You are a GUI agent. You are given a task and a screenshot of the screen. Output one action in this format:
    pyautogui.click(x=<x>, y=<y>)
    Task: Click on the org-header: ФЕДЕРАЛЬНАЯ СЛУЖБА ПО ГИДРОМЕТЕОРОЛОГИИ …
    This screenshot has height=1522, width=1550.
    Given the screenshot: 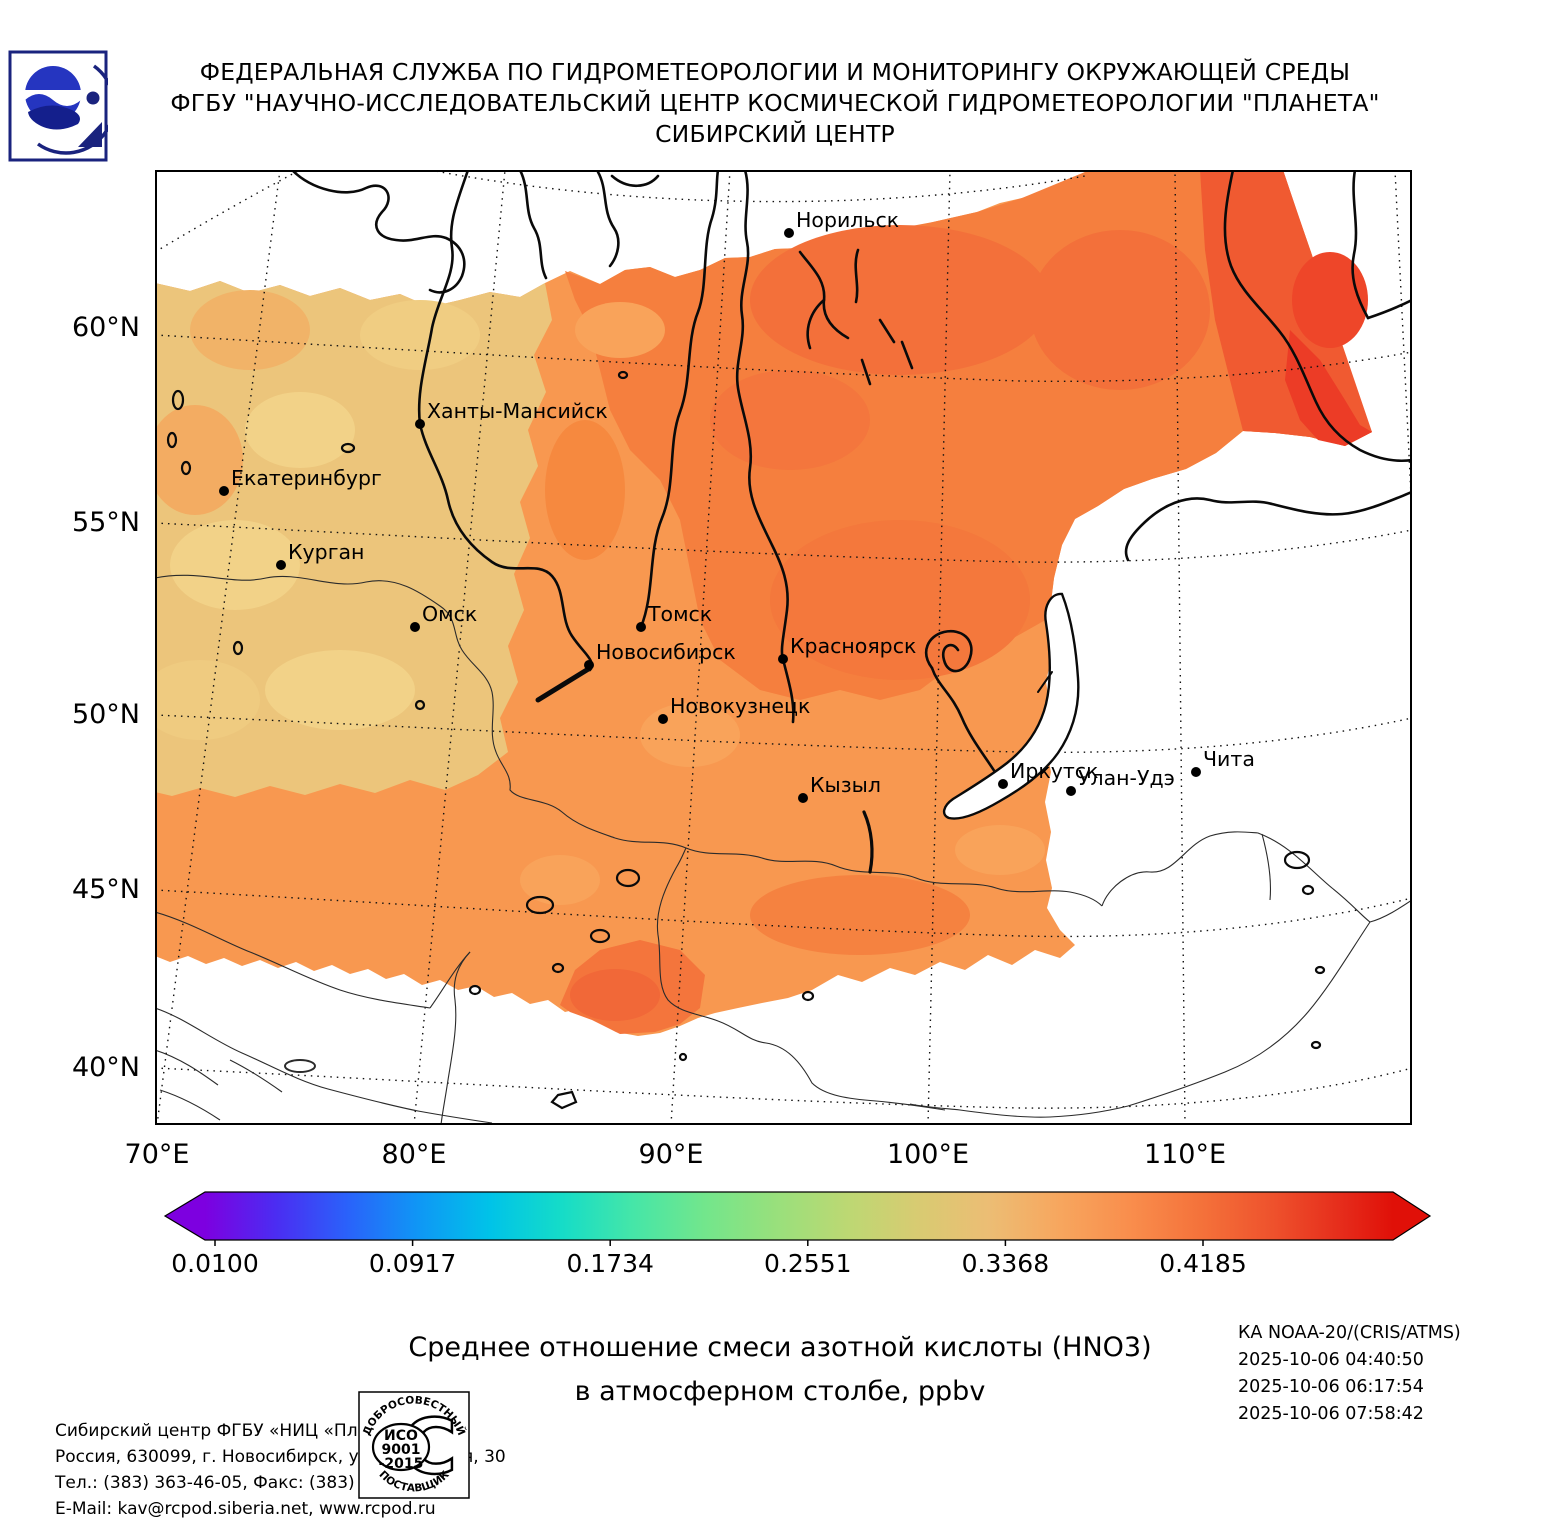 What is the action you would take?
    pyautogui.click(x=775, y=103)
    